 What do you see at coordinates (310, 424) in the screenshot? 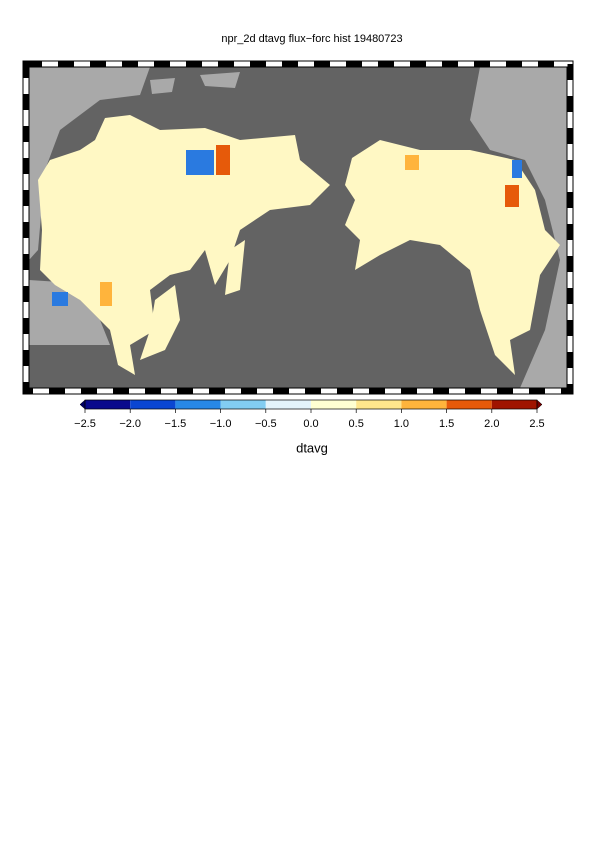
I see `colorbar-tick-label: 0.0` at bounding box center [310, 424].